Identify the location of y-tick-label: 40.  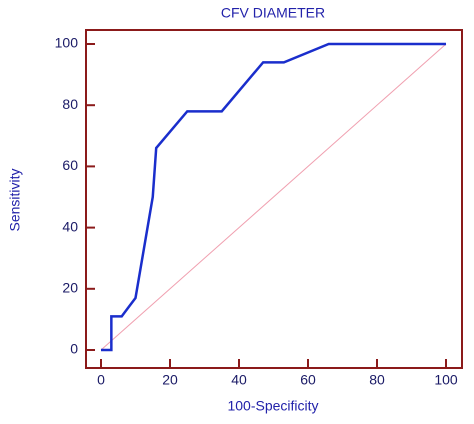
(70, 226).